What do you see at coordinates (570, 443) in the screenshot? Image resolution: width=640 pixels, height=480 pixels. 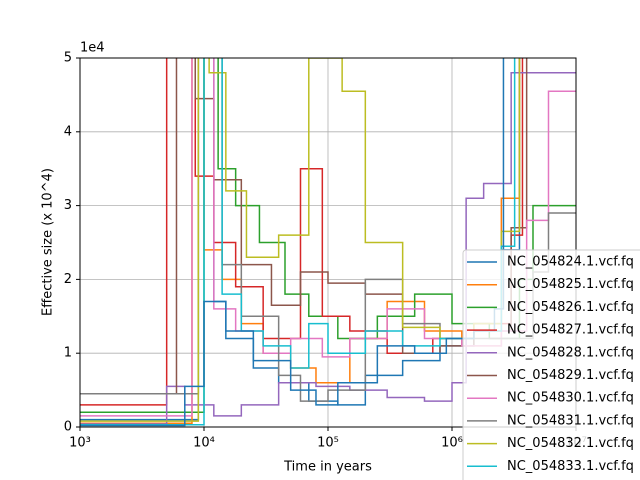 I see `legend-label: NC_054832.1.vcf.fq` at bounding box center [570, 443].